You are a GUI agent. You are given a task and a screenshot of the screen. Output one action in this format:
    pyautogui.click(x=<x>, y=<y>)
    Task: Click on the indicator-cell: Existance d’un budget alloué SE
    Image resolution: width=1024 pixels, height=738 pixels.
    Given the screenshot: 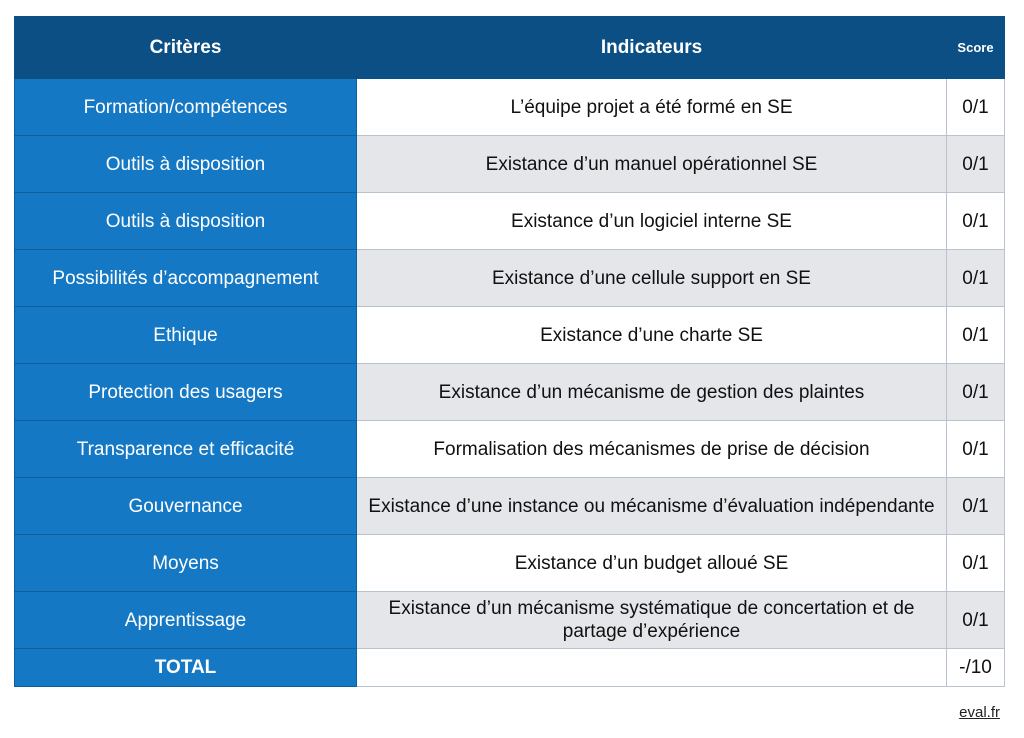 What is the action you would take?
    pyautogui.click(x=651, y=563)
    